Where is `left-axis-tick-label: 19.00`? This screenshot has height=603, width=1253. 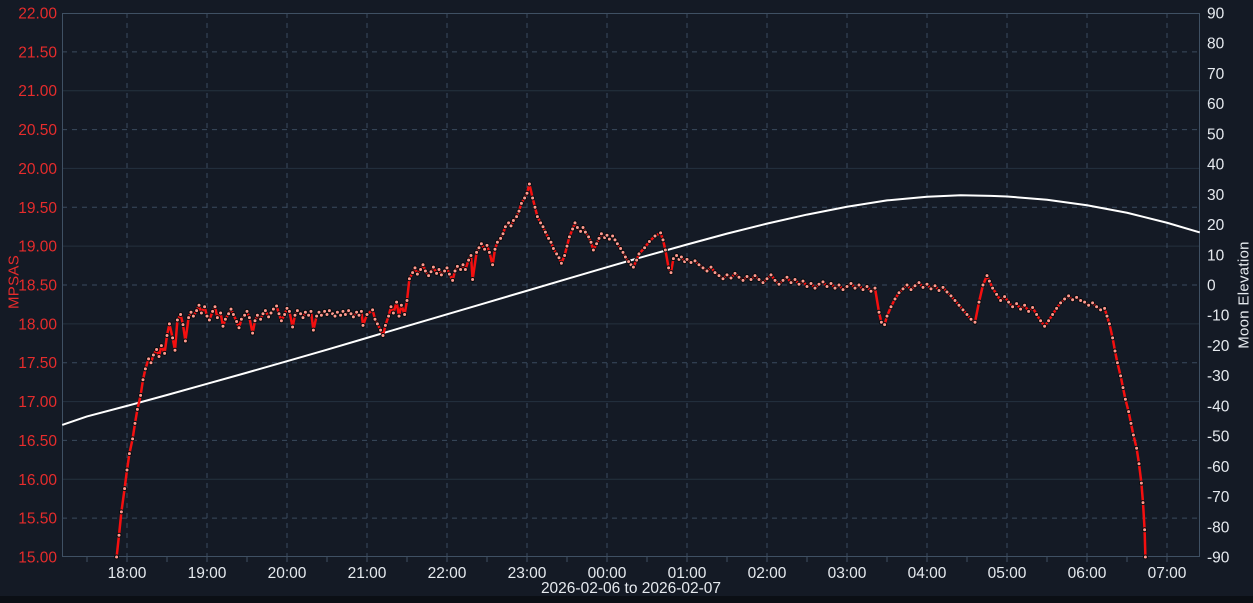 left-axis-tick-label: 19.00 is located at coordinates (37, 247).